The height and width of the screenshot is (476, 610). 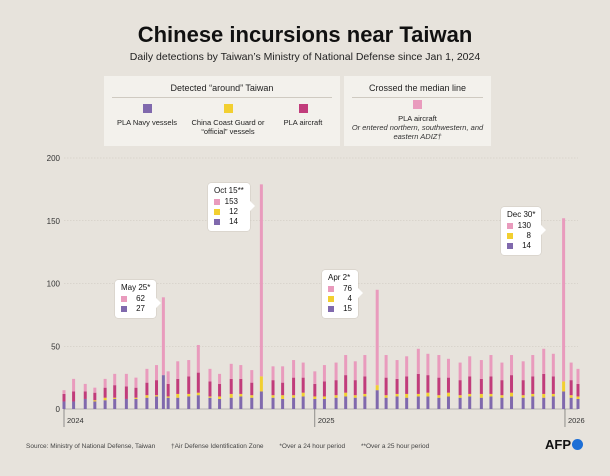 What do you see at coordinates (303, 115) in the screenshot?
I see `legend-item-aircraft: PLA aircraft` at bounding box center [303, 115].